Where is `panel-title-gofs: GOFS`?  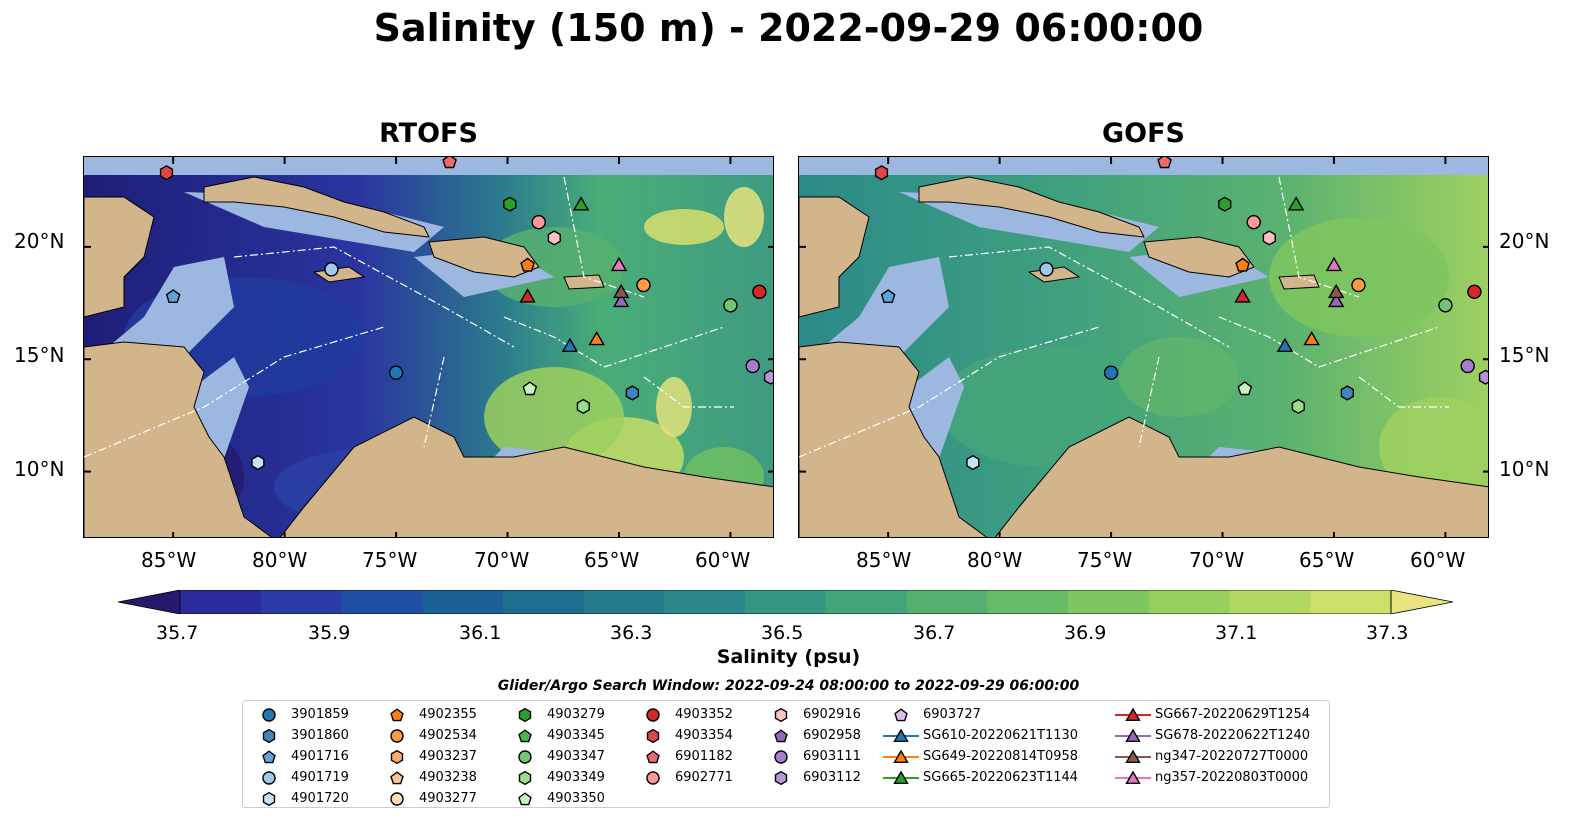 panel-title-gofs: GOFS is located at coordinates (1143, 133).